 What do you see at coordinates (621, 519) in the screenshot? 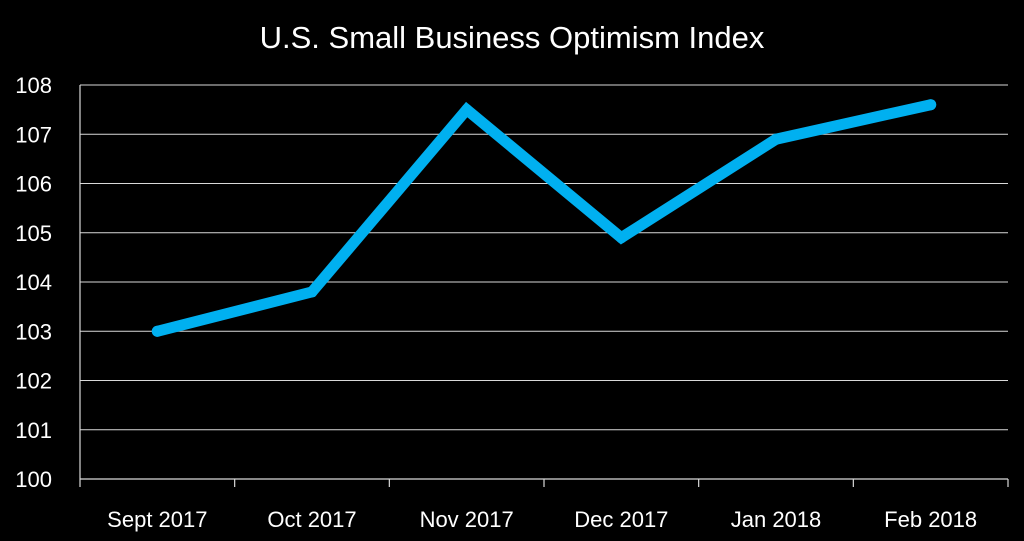
I see `x-tick-label: Dec 2017` at bounding box center [621, 519].